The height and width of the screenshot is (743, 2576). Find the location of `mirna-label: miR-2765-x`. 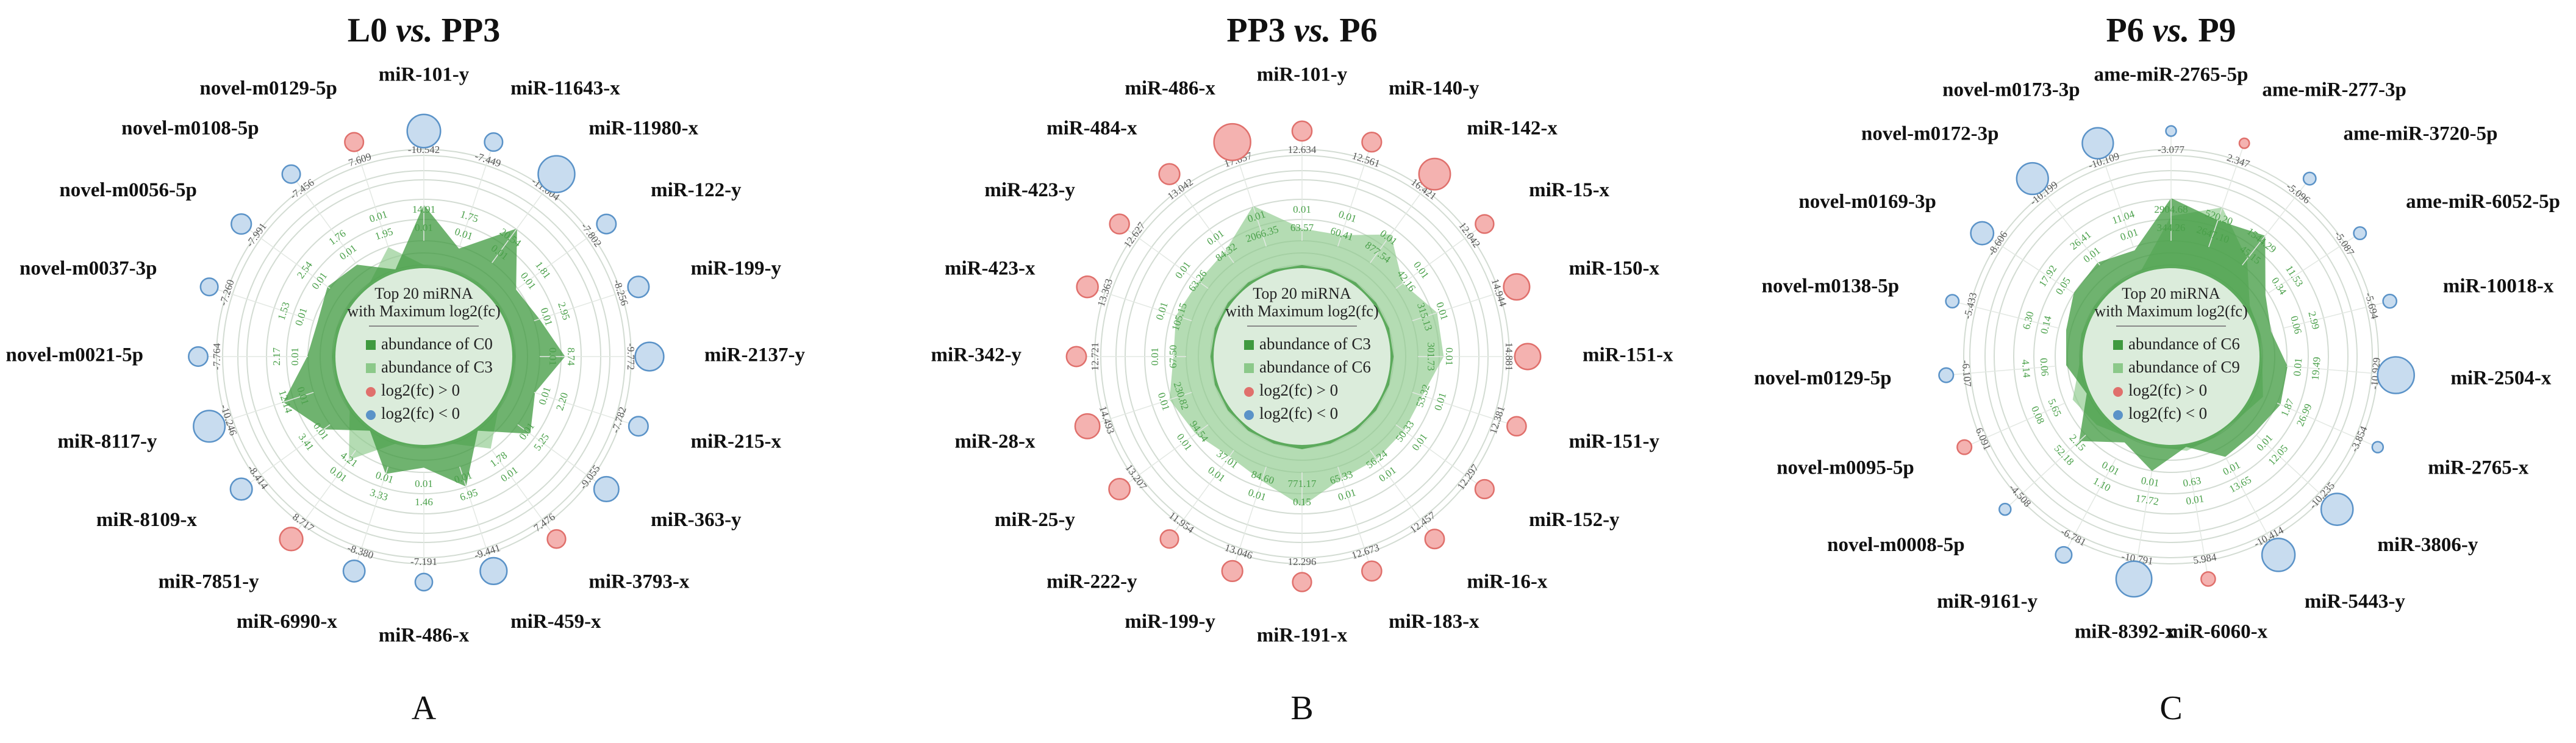

mirna-label: miR-2765-x is located at coordinates (2478, 467).